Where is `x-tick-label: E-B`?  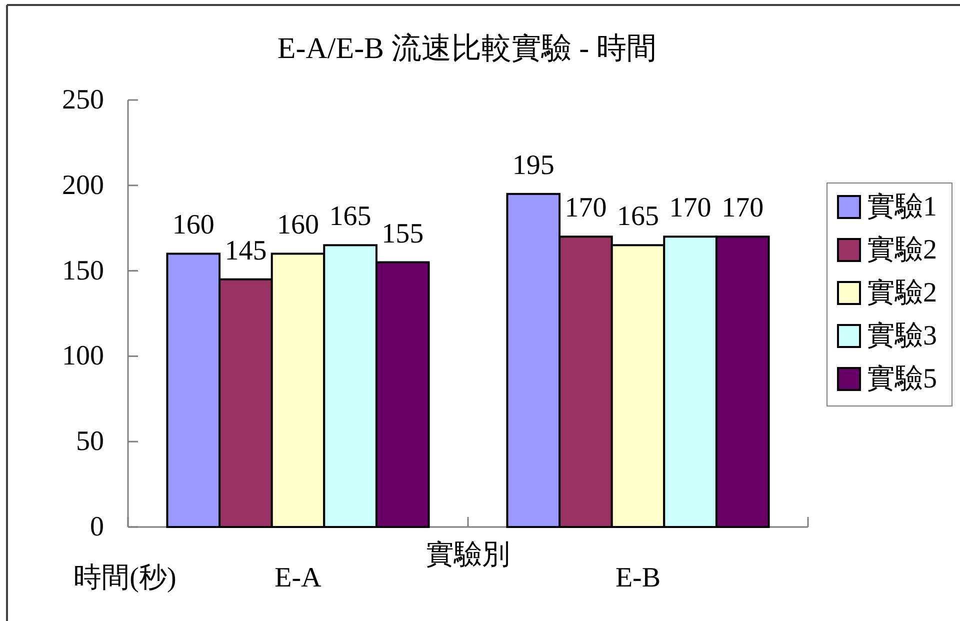
x-tick-label: E-B is located at coordinates (638, 578).